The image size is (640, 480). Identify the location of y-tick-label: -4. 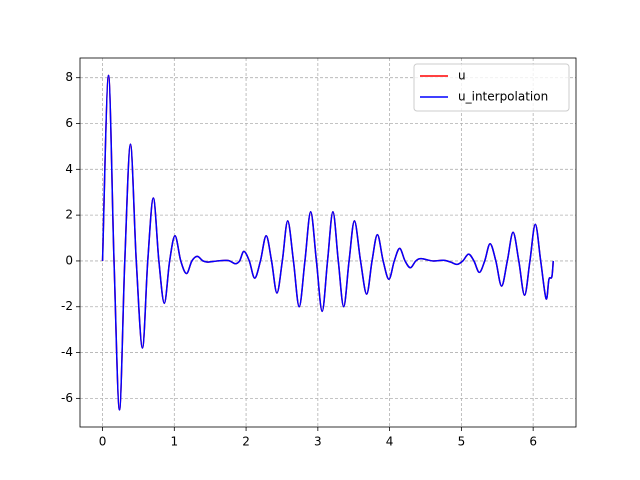
(67, 352).